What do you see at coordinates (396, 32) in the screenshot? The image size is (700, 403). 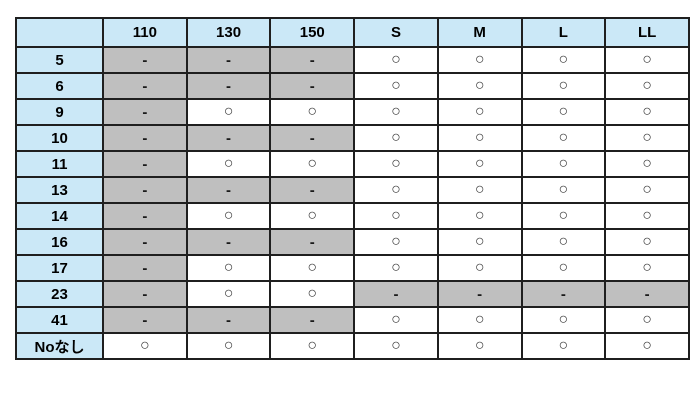 I see `column-header-s: S` at bounding box center [396, 32].